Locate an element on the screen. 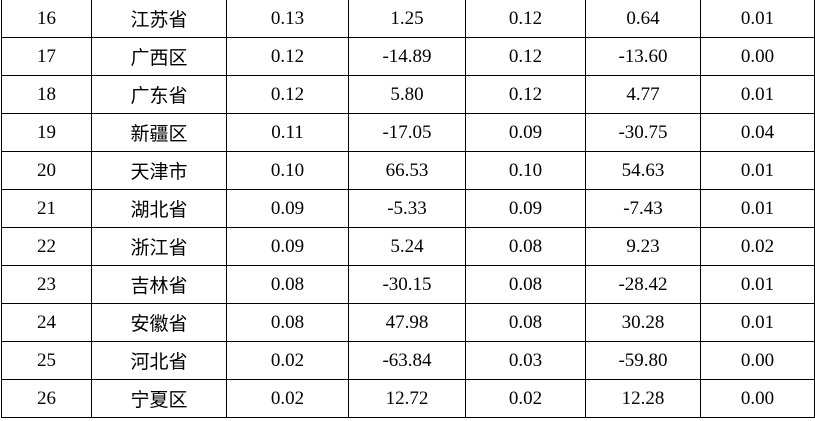 This screenshot has width=815, height=421. table-cell: 23 is located at coordinates (46, 284).